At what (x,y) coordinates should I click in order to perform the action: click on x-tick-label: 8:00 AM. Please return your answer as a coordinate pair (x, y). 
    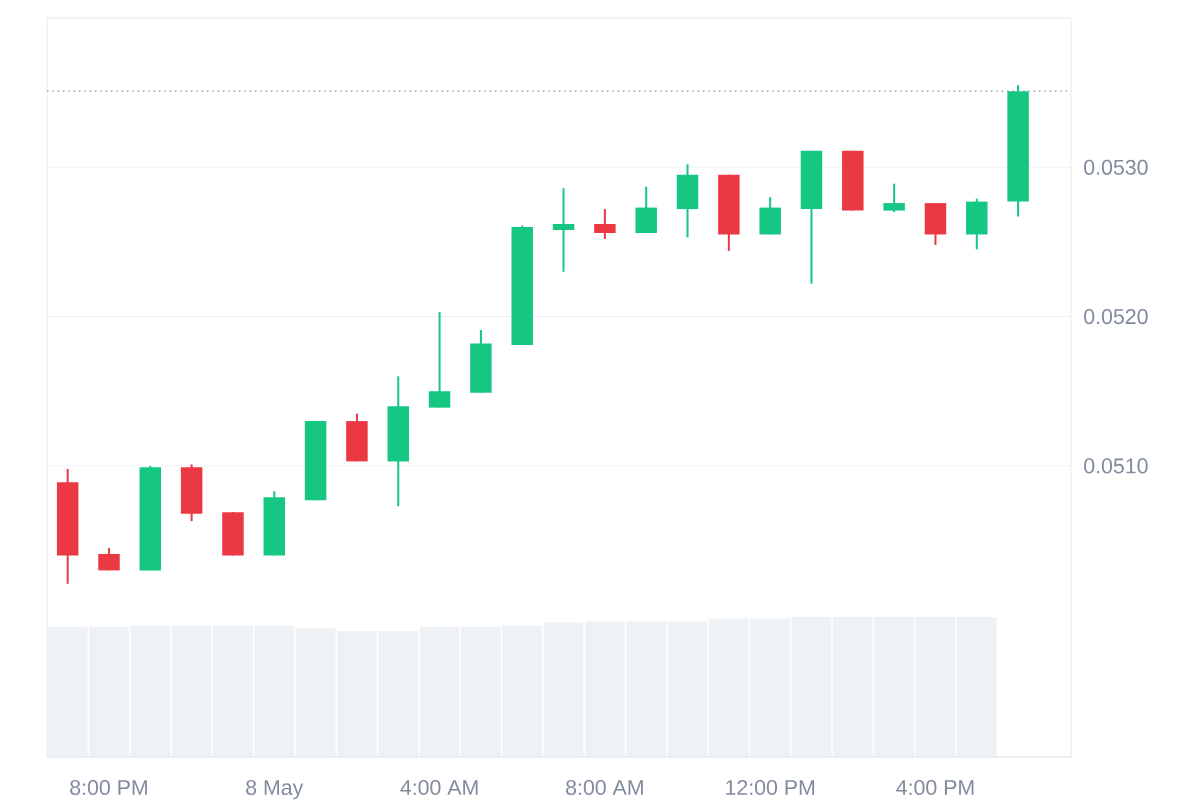
    Looking at the image, I should click on (604, 787).